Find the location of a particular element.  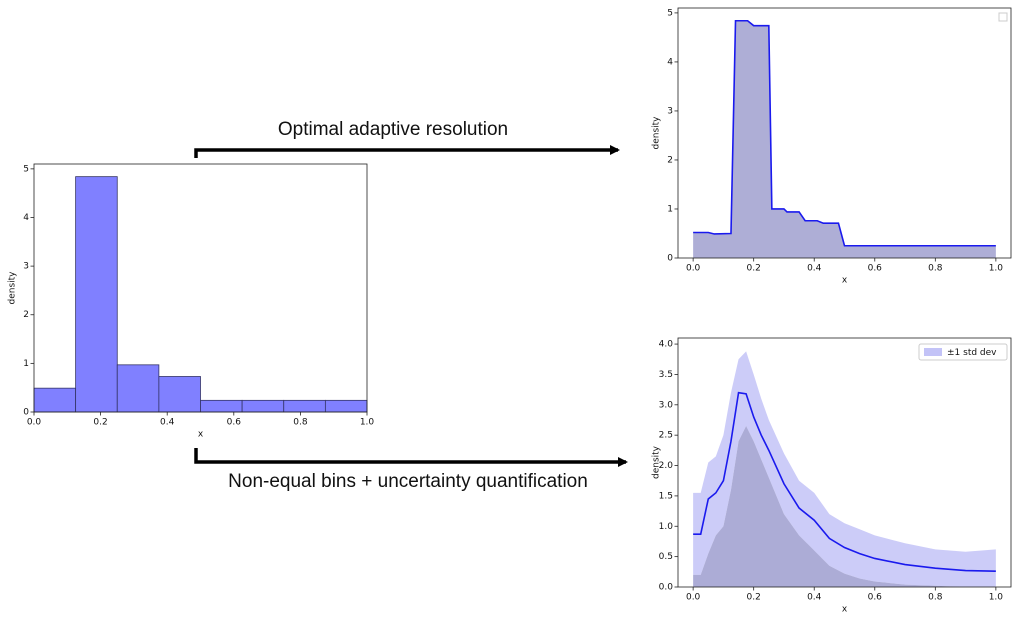

y-tick-label: 2.5 is located at coordinates (666, 436).